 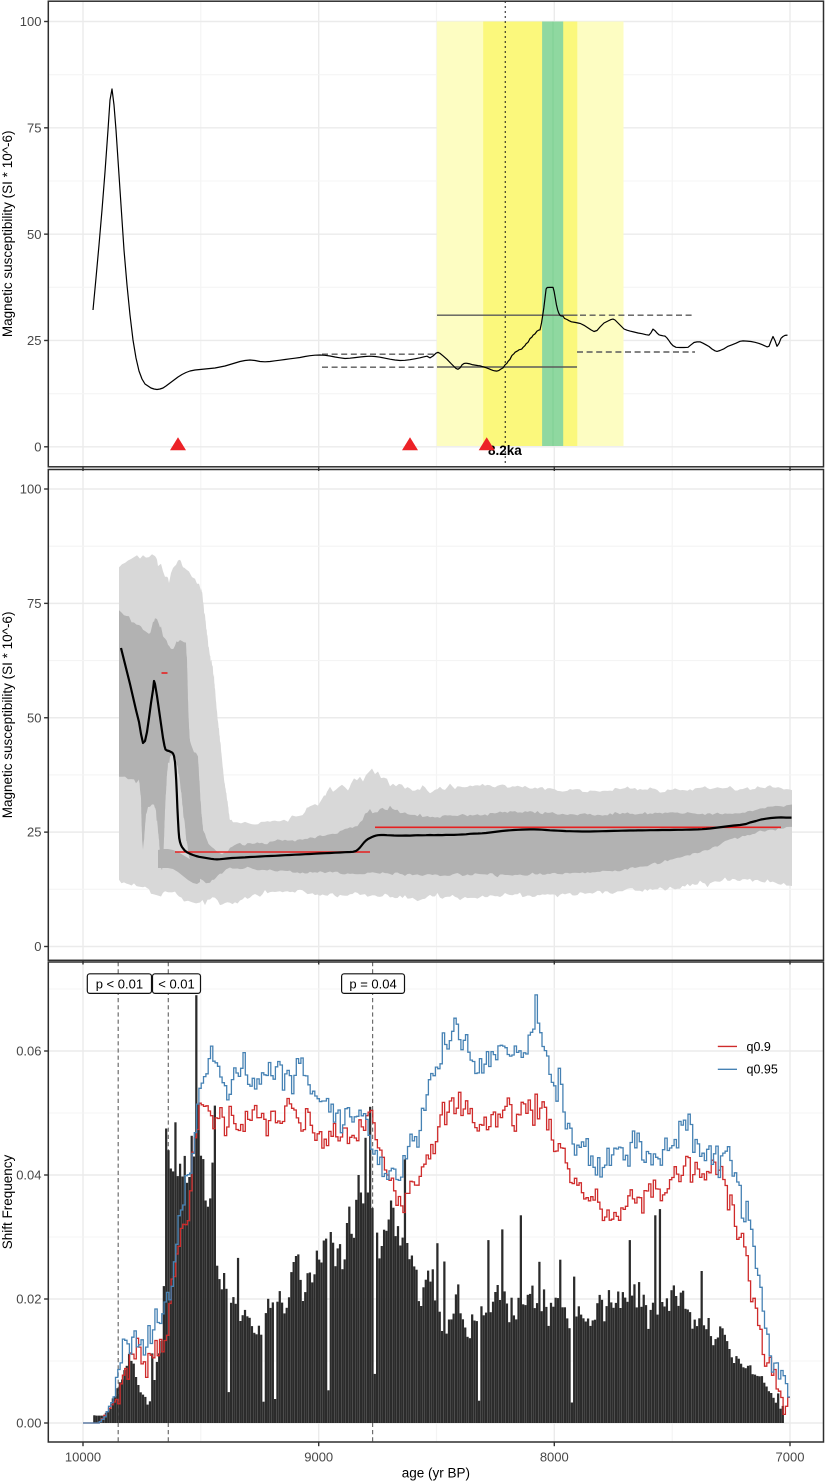 What do you see at coordinates (28, 1051) in the screenshot?
I see `svg-text: 0.06` at bounding box center [28, 1051].